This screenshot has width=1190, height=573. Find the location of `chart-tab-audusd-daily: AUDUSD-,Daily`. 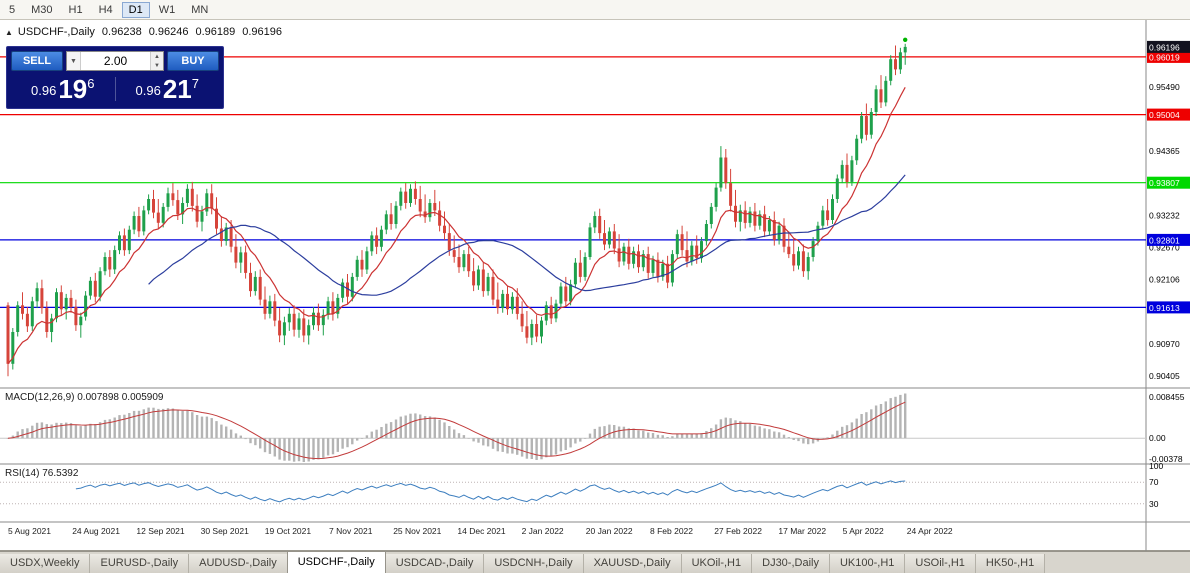

chart-tab-audusd-daily: AUDUSD-,Daily is located at coordinates (238, 563).